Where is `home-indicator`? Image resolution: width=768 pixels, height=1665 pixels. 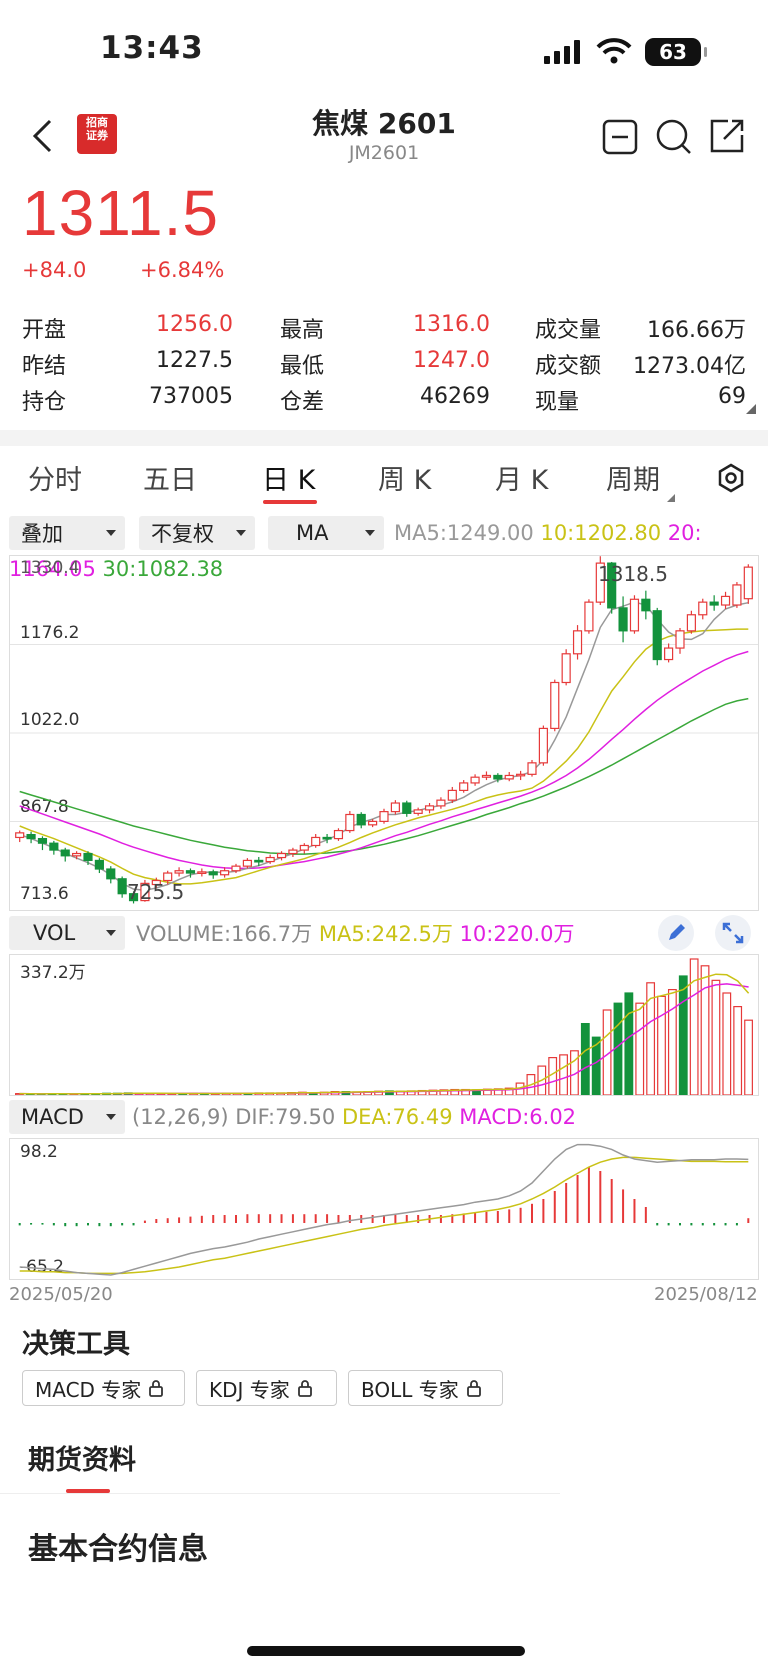 home-indicator is located at coordinates (386, 1651).